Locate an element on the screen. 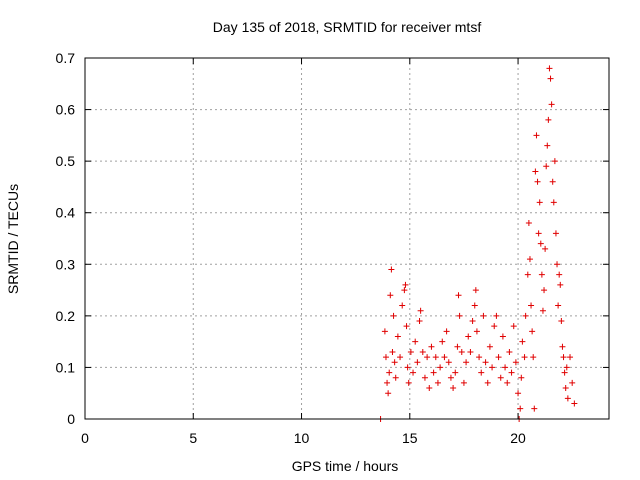 This screenshot has height=480, width=640. y-tick-label: 0.2 is located at coordinates (66, 316).